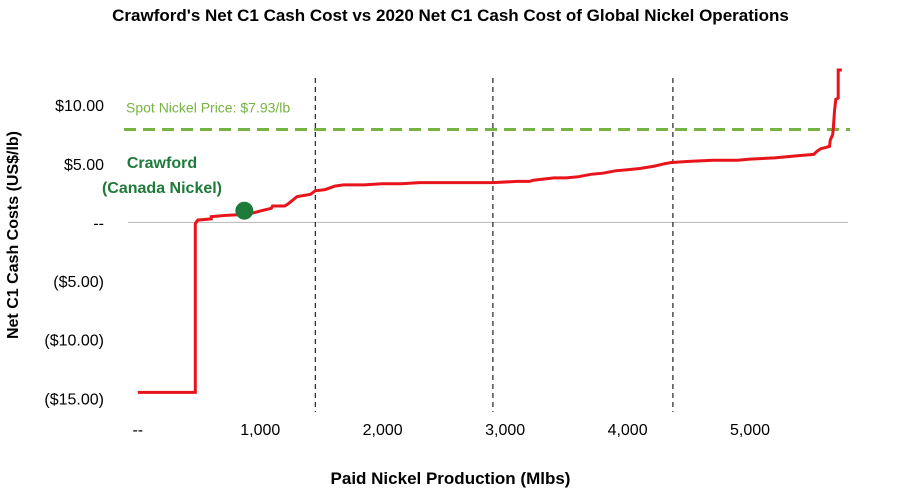  What do you see at coordinates (78, 282) in the screenshot?
I see `y-tick-label: ($5.00)` at bounding box center [78, 282].